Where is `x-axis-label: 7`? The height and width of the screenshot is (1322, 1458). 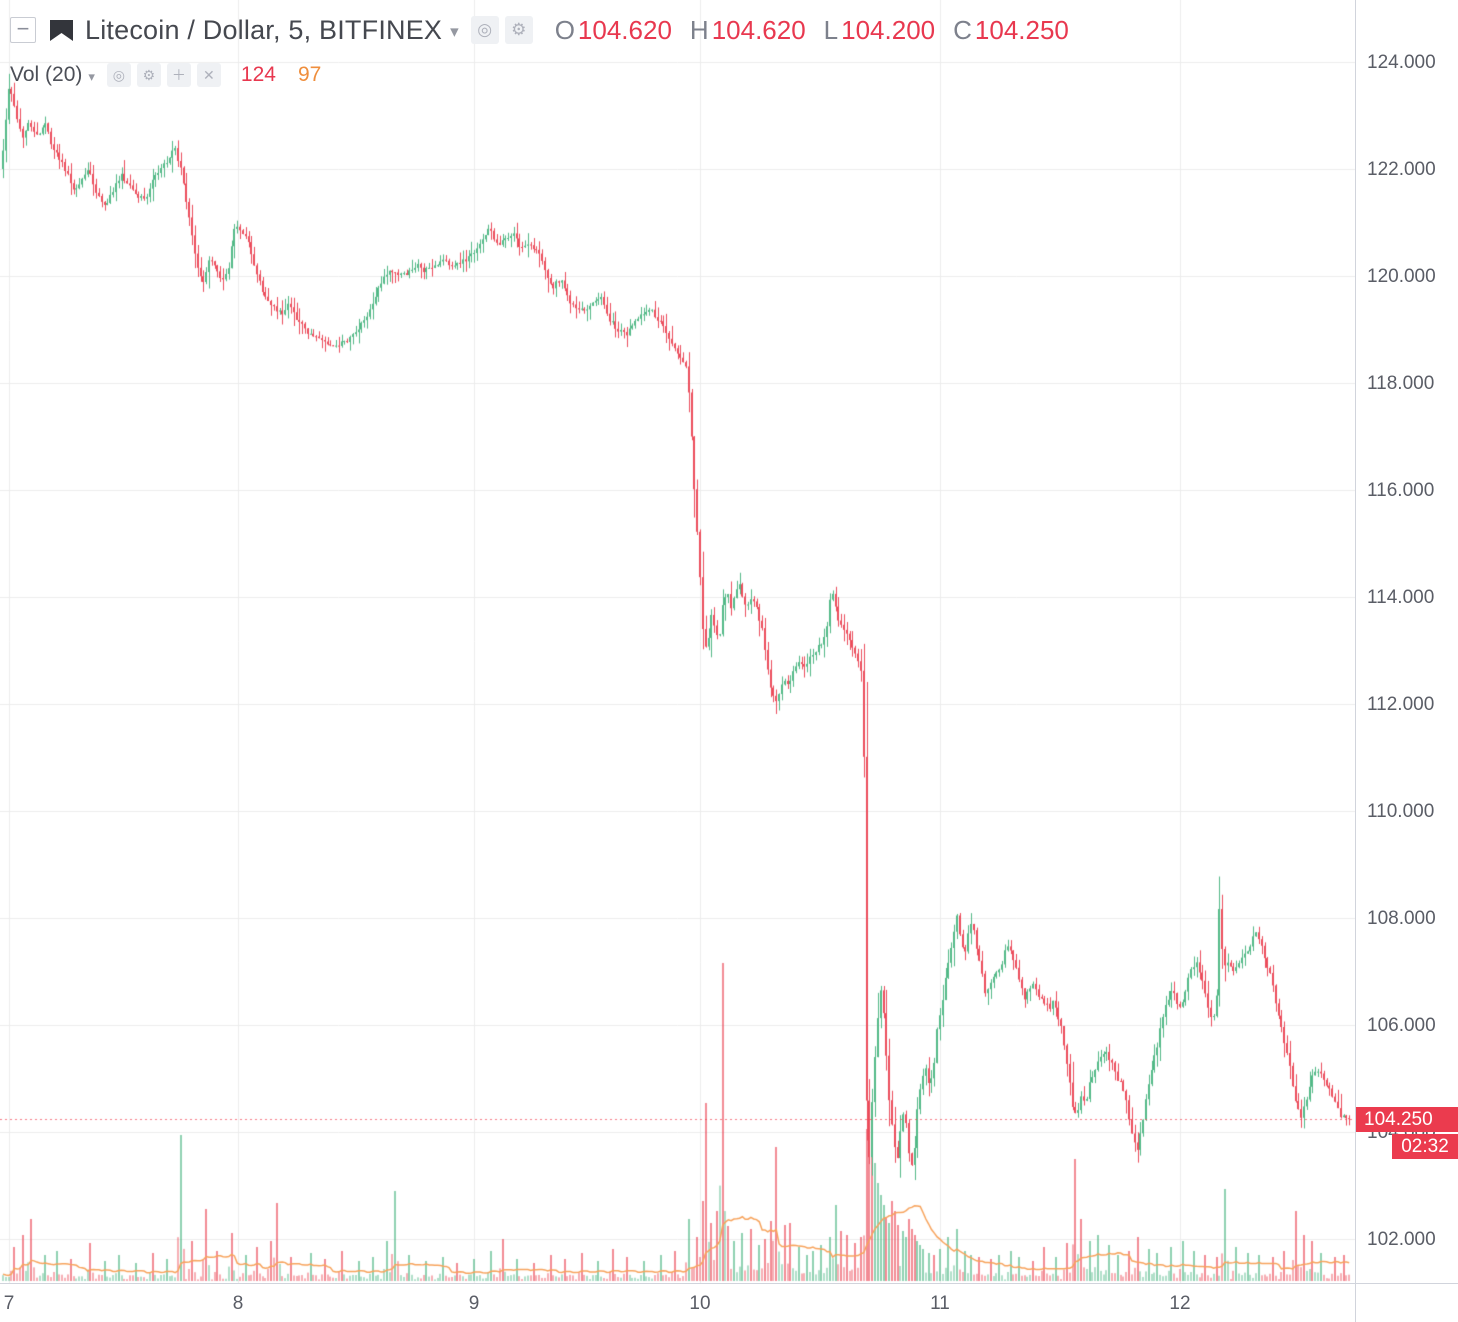 x-axis-label: 7 is located at coordinates (9, 1303).